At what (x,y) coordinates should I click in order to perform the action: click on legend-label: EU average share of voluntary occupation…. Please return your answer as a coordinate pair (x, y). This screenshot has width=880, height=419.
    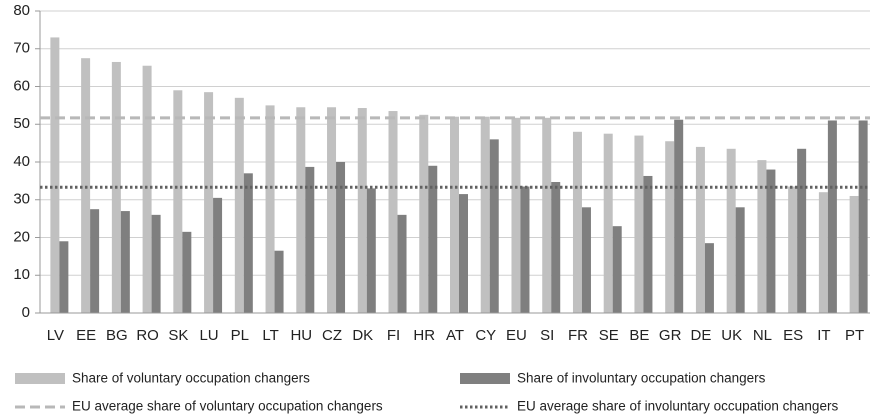
    Looking at the image, I should click on (227, 406).